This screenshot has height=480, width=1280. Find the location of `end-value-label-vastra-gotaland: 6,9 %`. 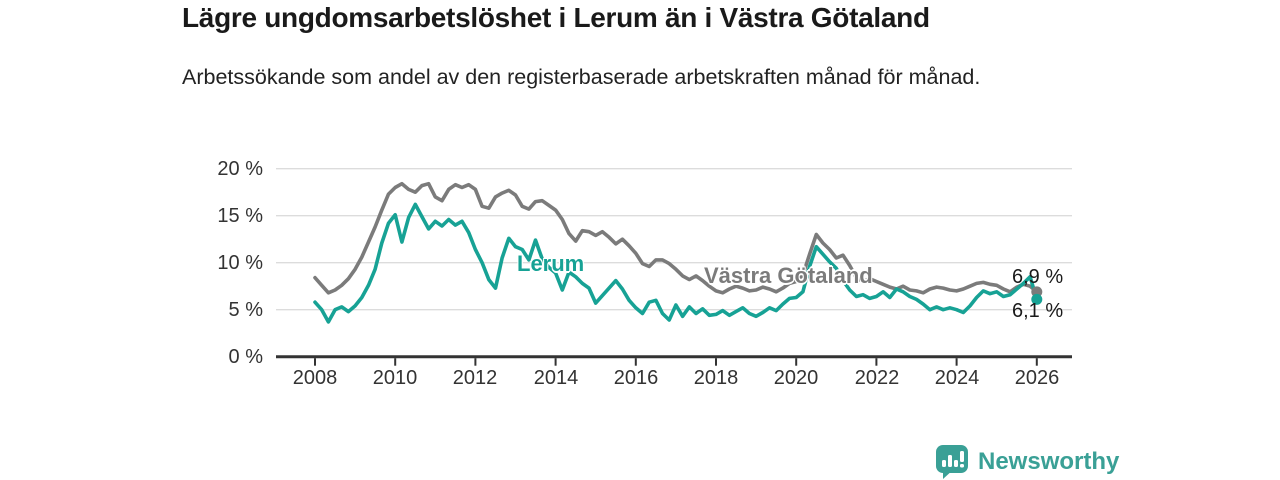

end-value-label-vastra-gotaland: 6,9 % is located at coordinates (1038, 277).